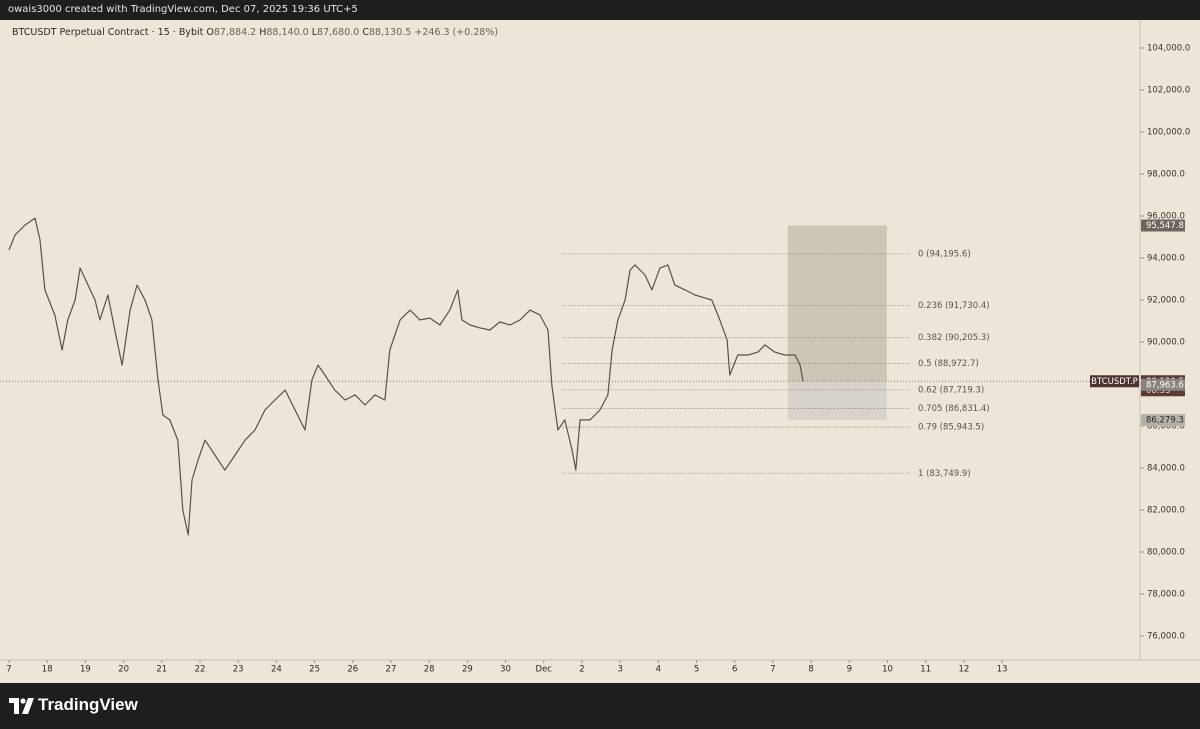 Image resolution: width=1200 pixels, height=729 pixels. What do you see at coordinates (1166, 300) in the screenshot?
I see `y-tick-label: 92,000.0` at bounding box center [1166, 300].